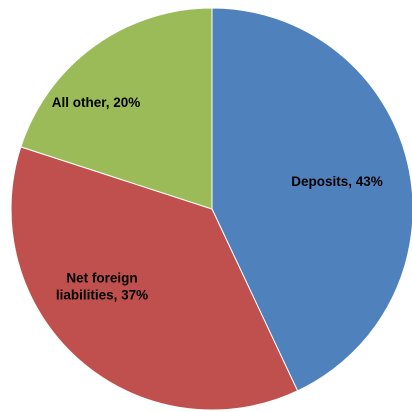 This screenshot has width=412, height=412. I want to click on data-label-all-other: All other, 20%, so click(96, 102).